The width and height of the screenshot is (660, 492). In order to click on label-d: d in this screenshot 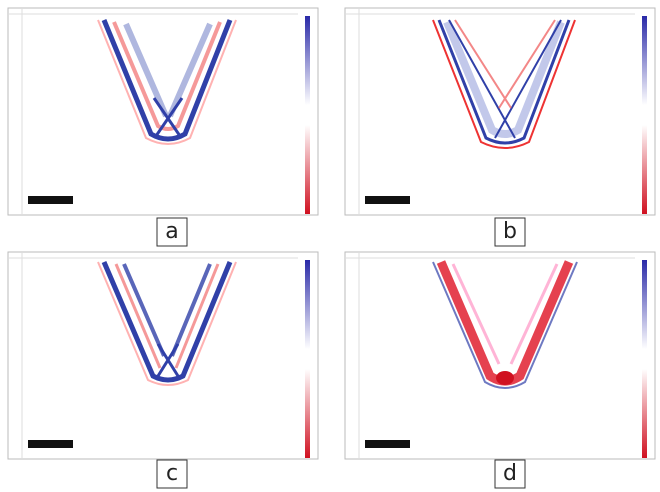, I will do `click(510, 474)`.